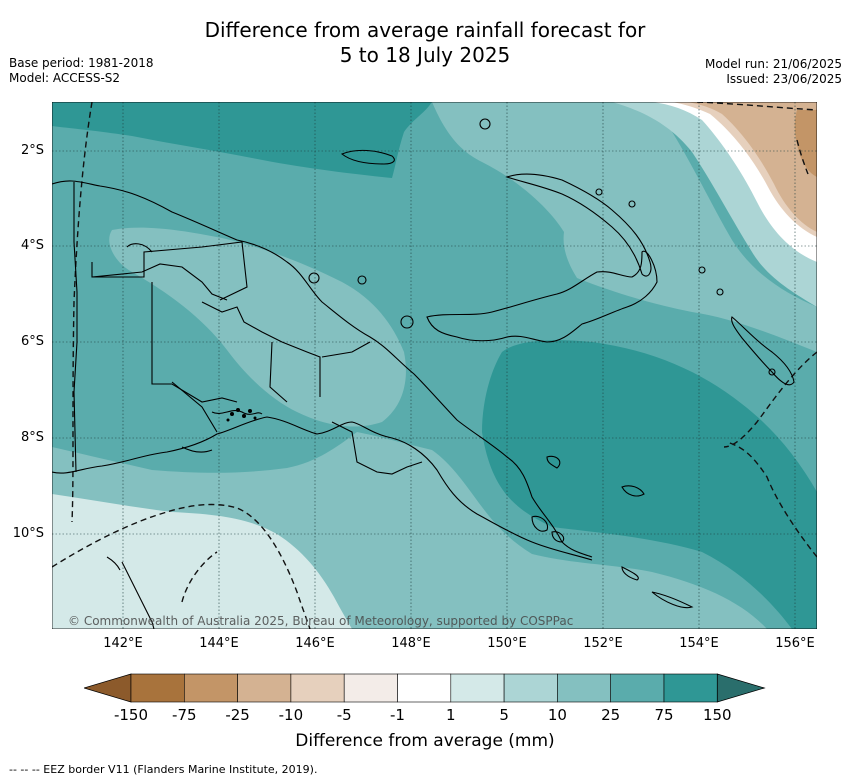 This screenshot has height=781, width=850. I want to click on colorbar-arrow-low, so click(108, 688).